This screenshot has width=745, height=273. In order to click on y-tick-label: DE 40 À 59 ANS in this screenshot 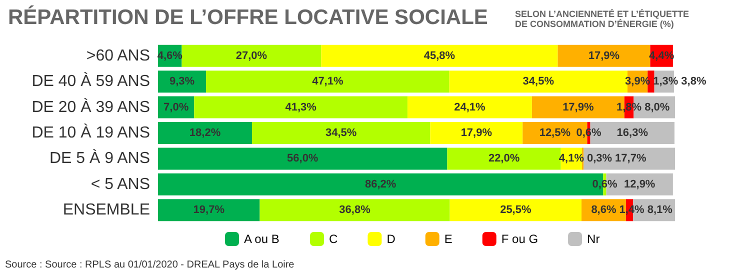, I will do `click(91, 81)`.